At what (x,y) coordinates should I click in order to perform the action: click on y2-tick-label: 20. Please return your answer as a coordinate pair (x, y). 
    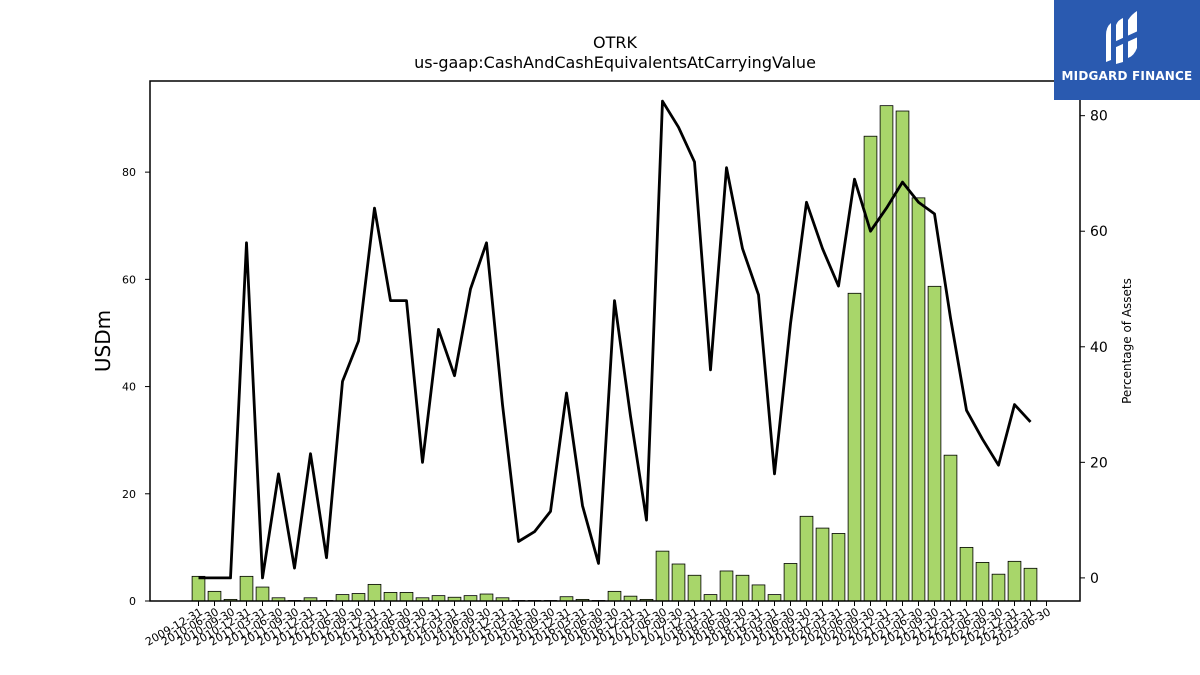
    Looking at the image, I should click on (1099, 463).